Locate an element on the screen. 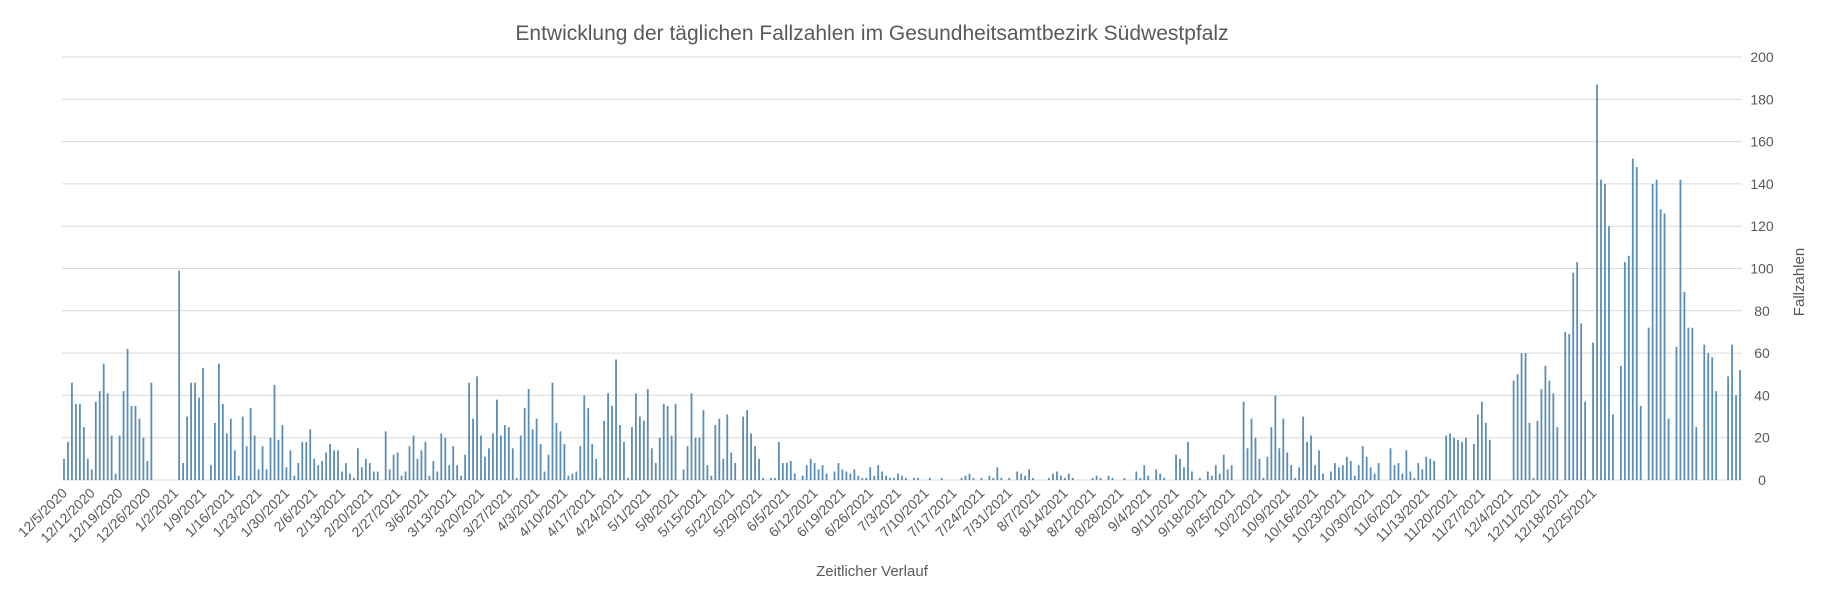 The width and height of the screenshot is (1824, 599). y-tick-label: 180 is located at coordinates (1762, 99).